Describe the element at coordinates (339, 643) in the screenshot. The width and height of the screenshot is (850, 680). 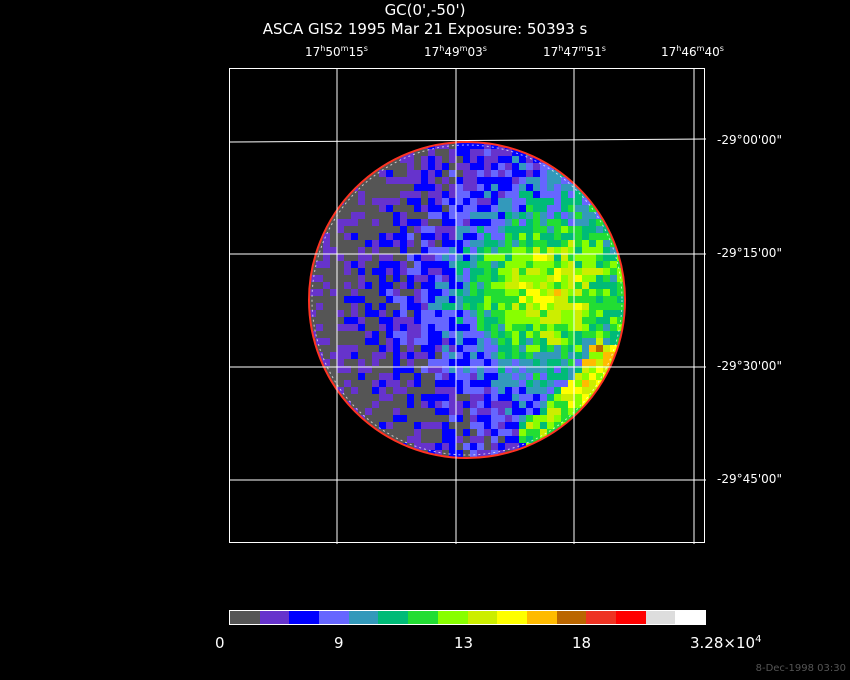
I see `colorbar-tick-label: 9` at that location.